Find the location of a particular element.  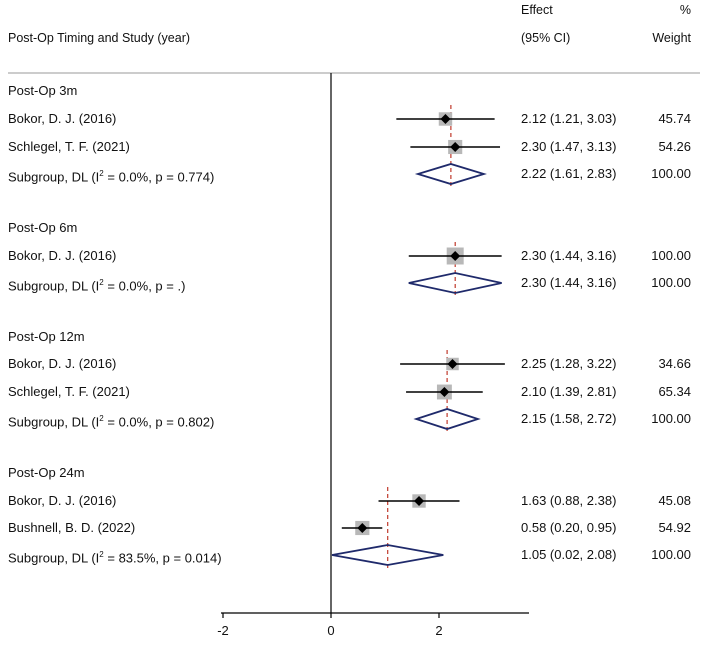

effect-header-line1: Effect is located at coordinates (537, 10).